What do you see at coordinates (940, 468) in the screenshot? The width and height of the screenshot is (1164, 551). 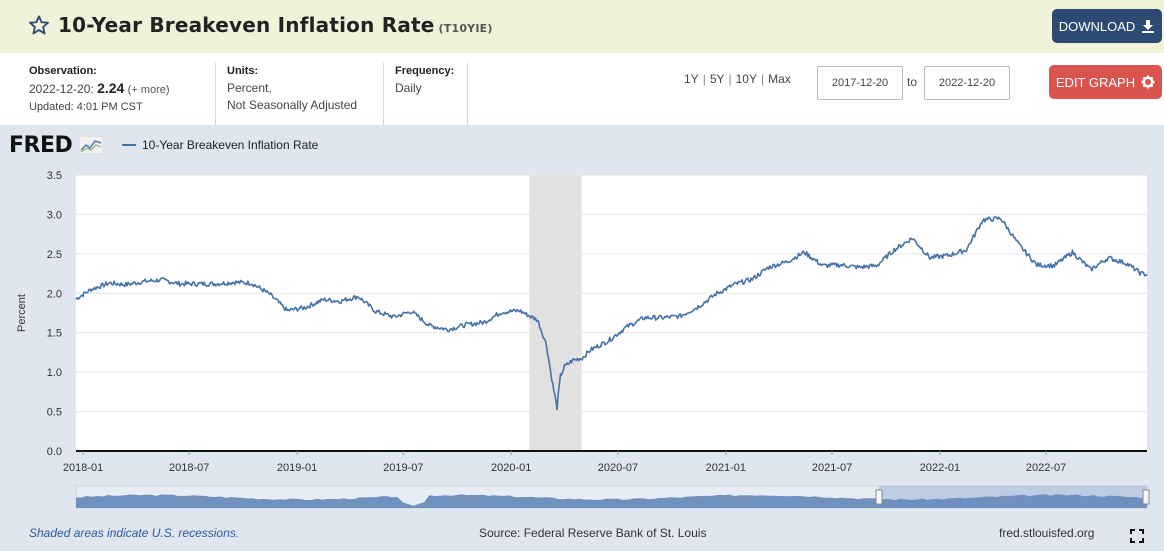 I see `x-tick-label: 2022-01` at bounding box center [940, 468].